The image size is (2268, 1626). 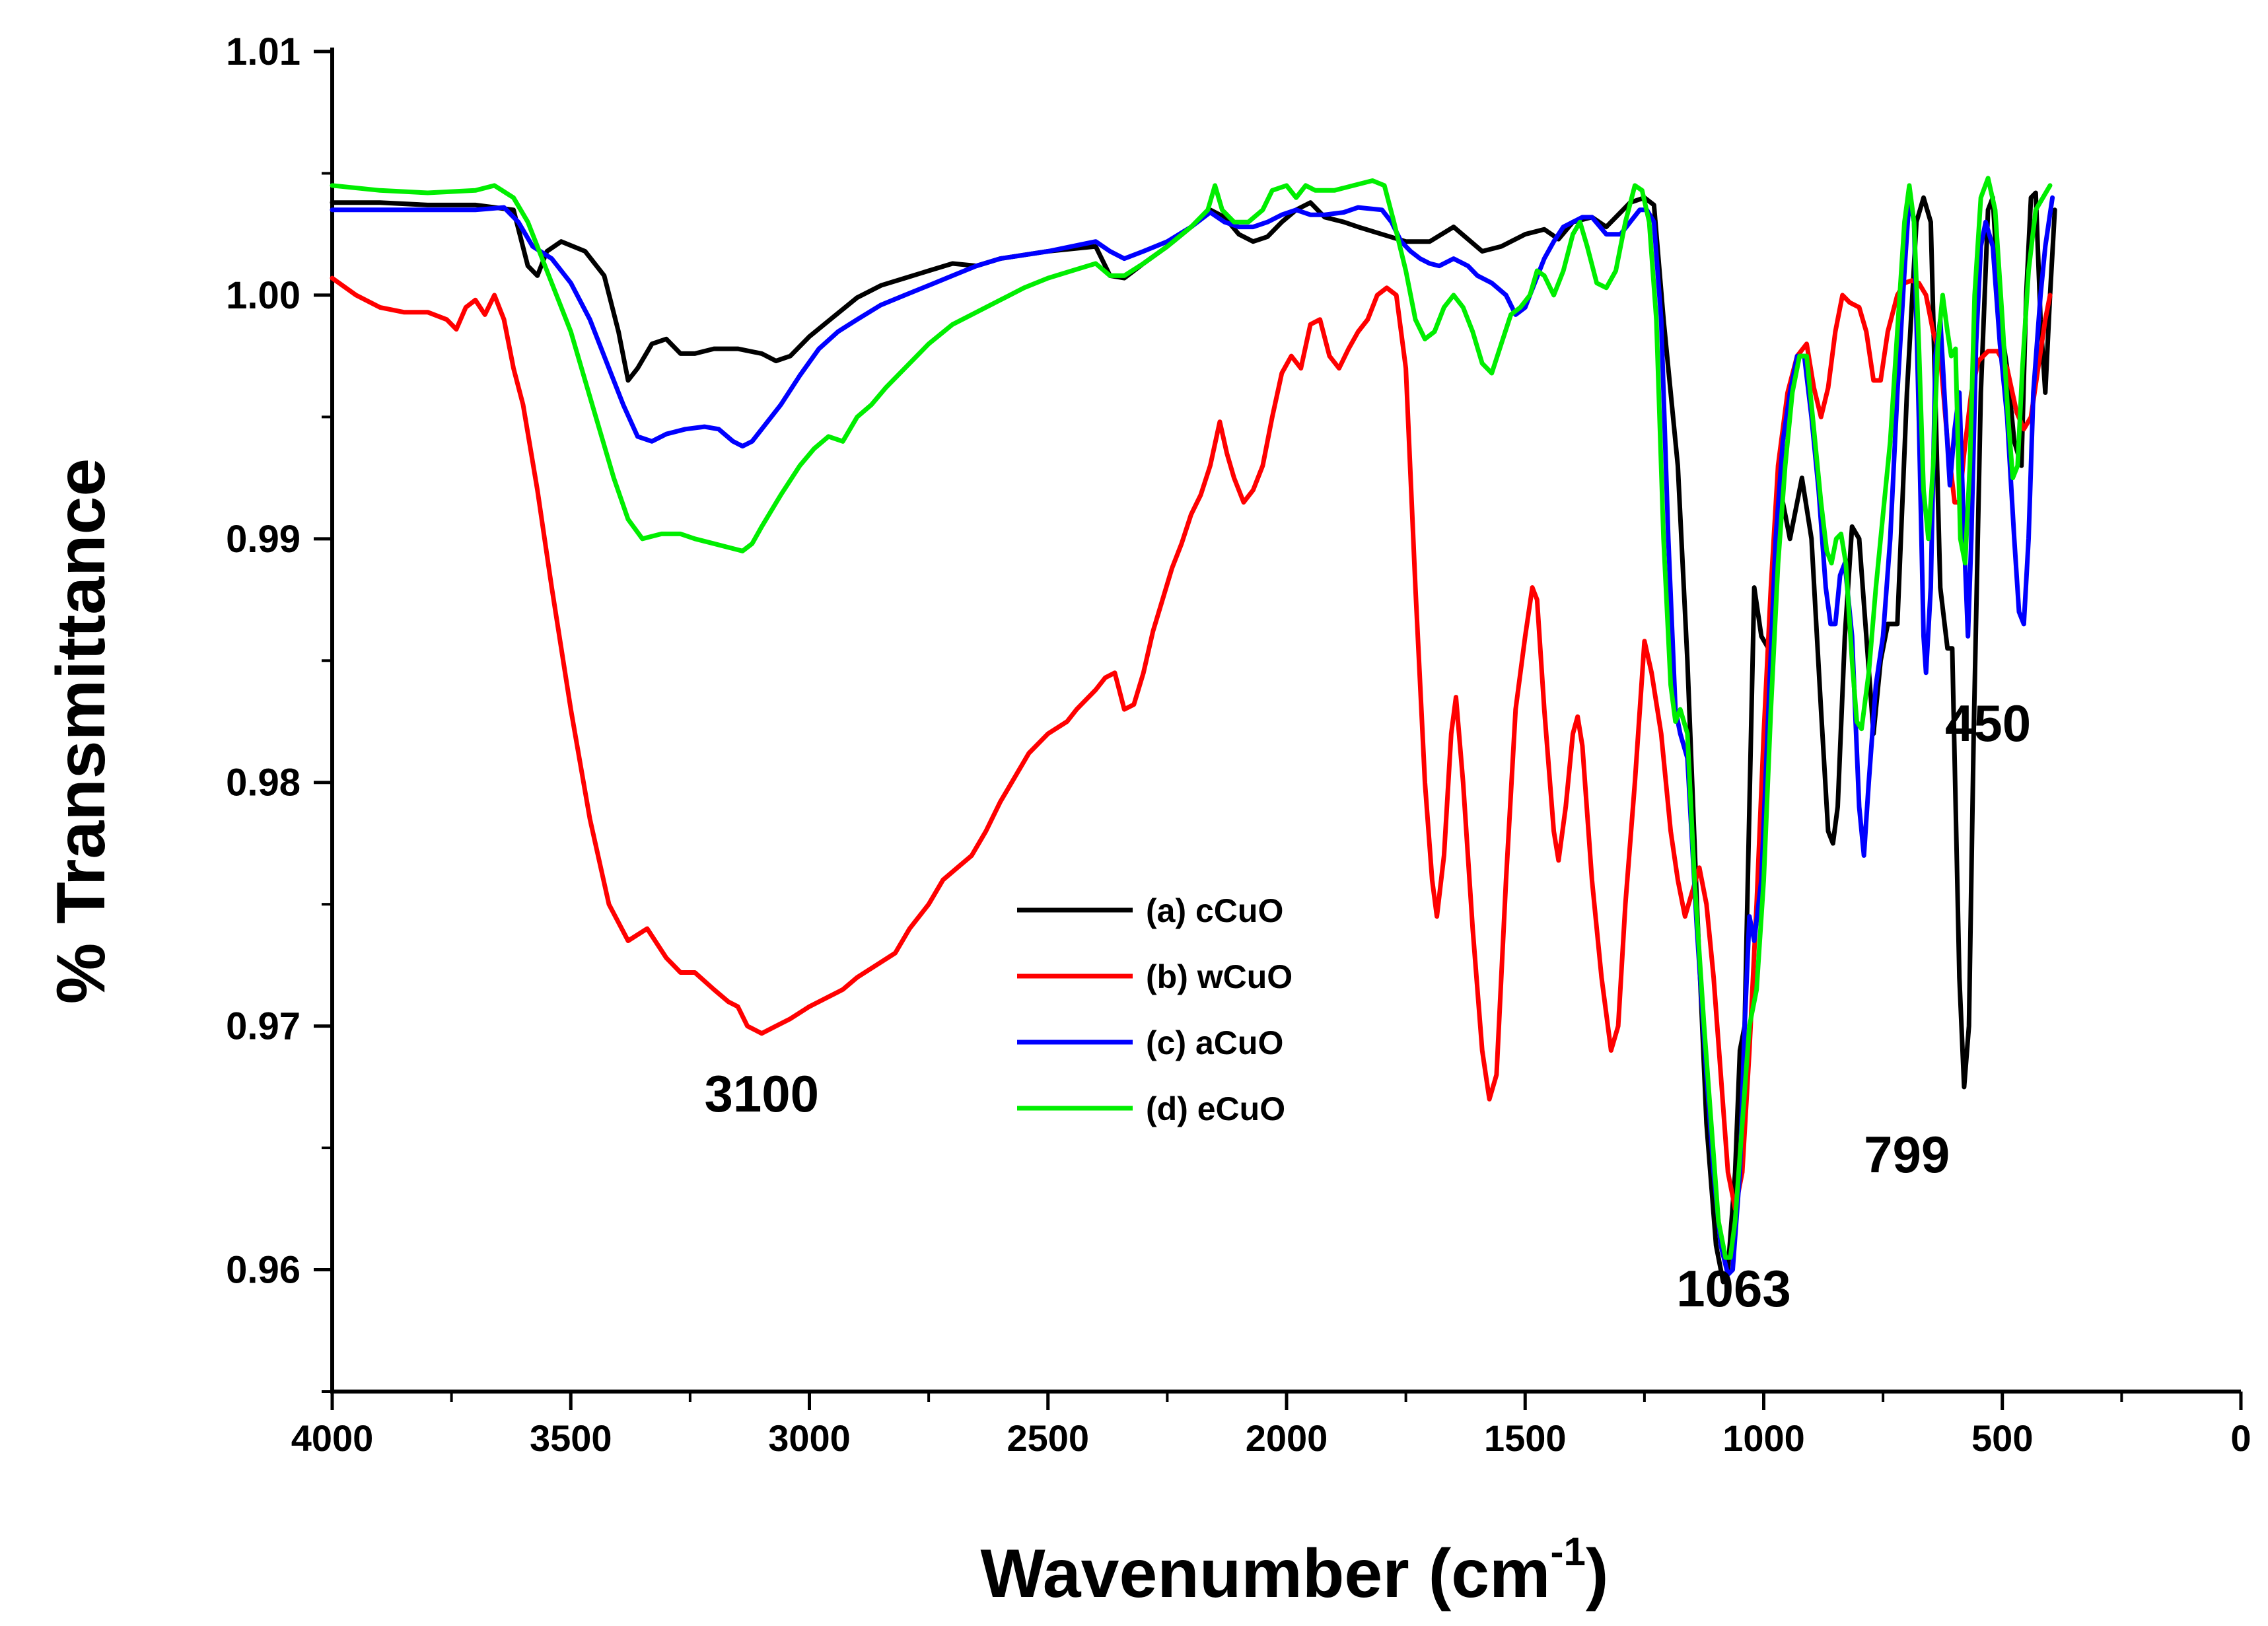 I want to click on x-tick-label: 4000, so click(x=332, y=1438).